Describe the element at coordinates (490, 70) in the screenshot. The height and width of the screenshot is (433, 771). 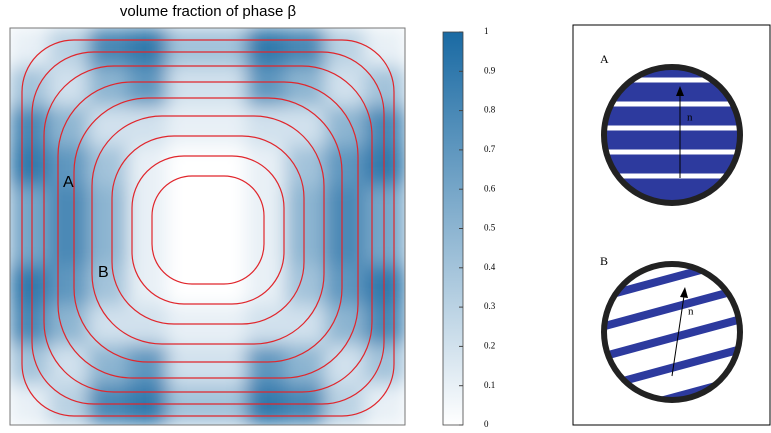
I see `colorbar-tick-label: 0.9` at that location.